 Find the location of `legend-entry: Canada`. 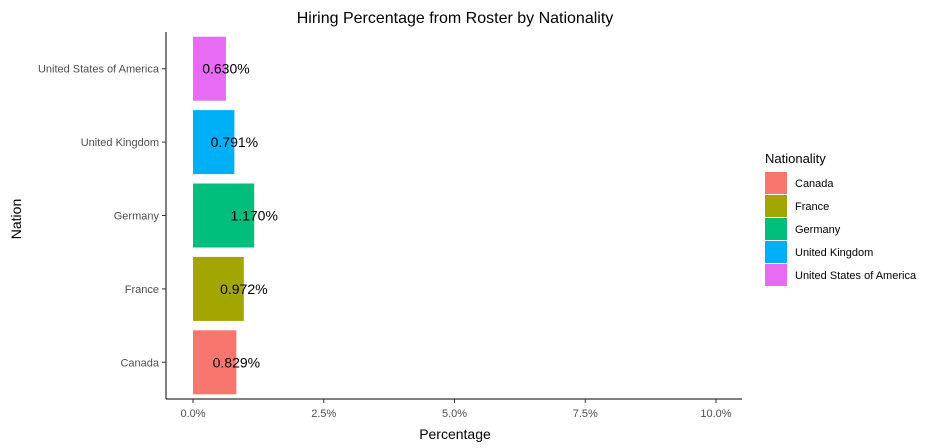

legend-entry: Canada is located at coordinates (814, 184).